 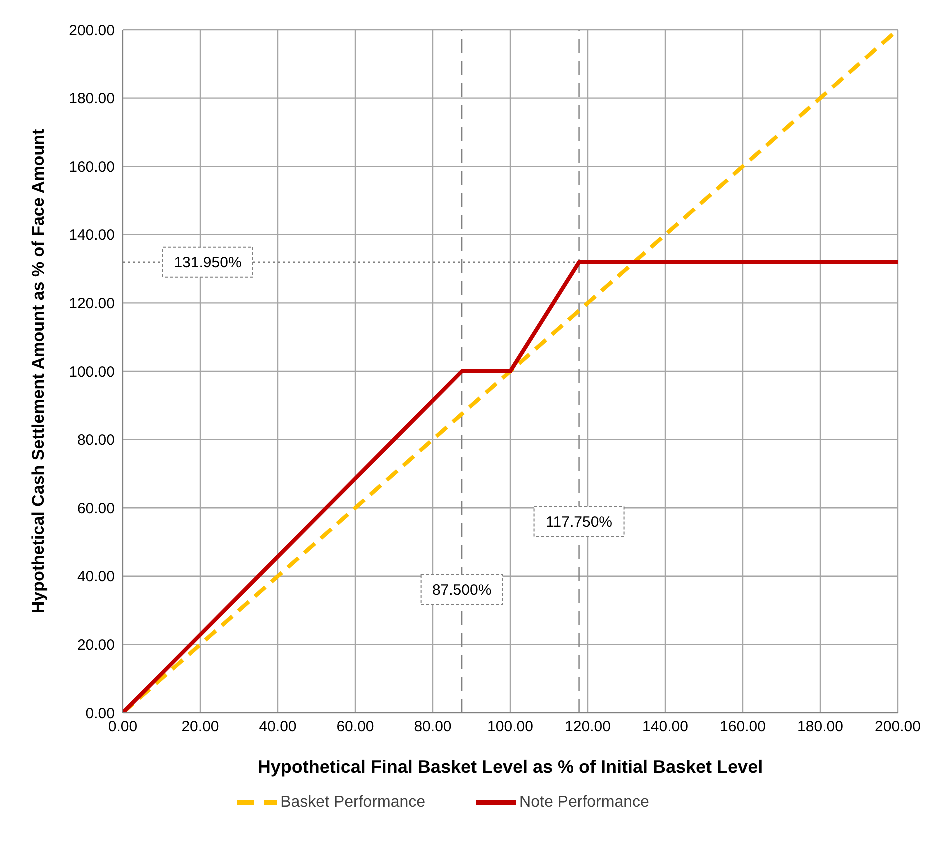 I want to click on y-tick-label: 40.00, so click(x=96, y=577).